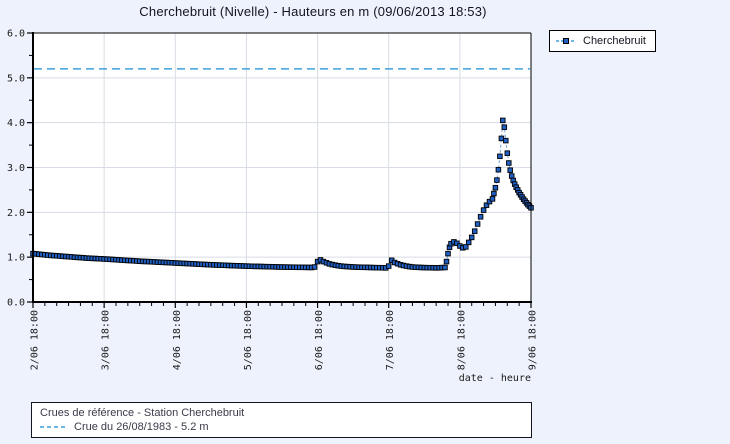 The height and width of the screenshot is (444, 730). What do you see at coordinates (533, 340) in the screenshot?
I see `x-tick-label: 9/06 18:00` at bounding box center [533, 340].